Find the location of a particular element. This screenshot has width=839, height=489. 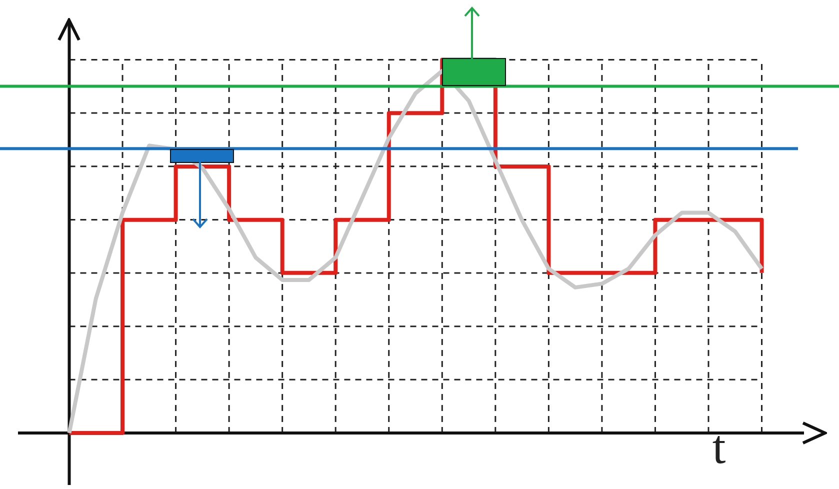

x-axis-title: t is located at coordinates (719, 447).